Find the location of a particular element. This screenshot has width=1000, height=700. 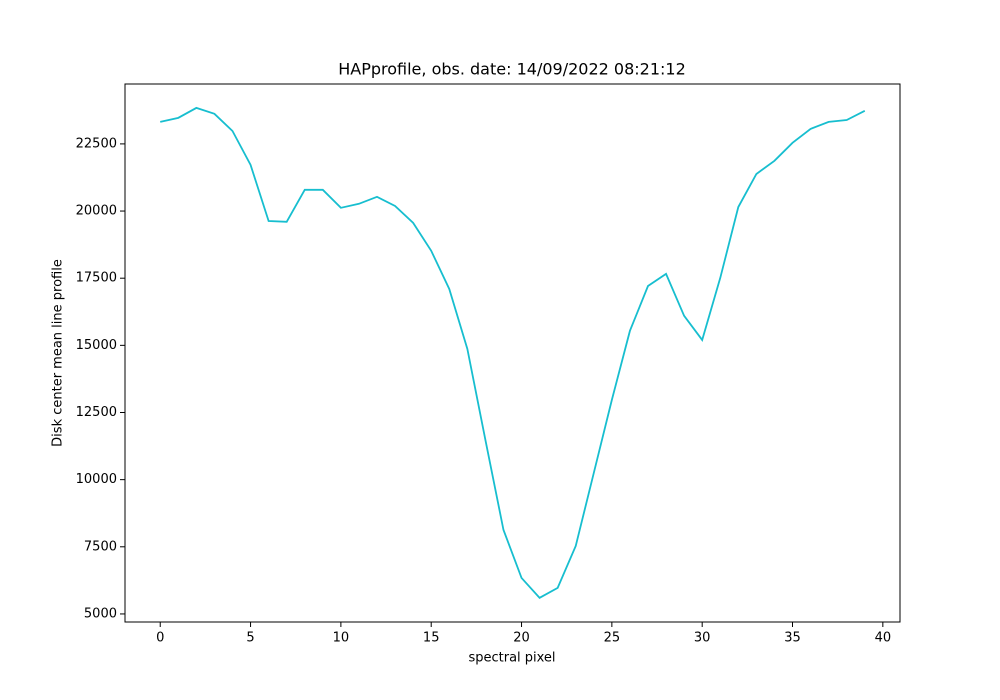

y-tick-label: 5000 is located at coordinates (100, 613).